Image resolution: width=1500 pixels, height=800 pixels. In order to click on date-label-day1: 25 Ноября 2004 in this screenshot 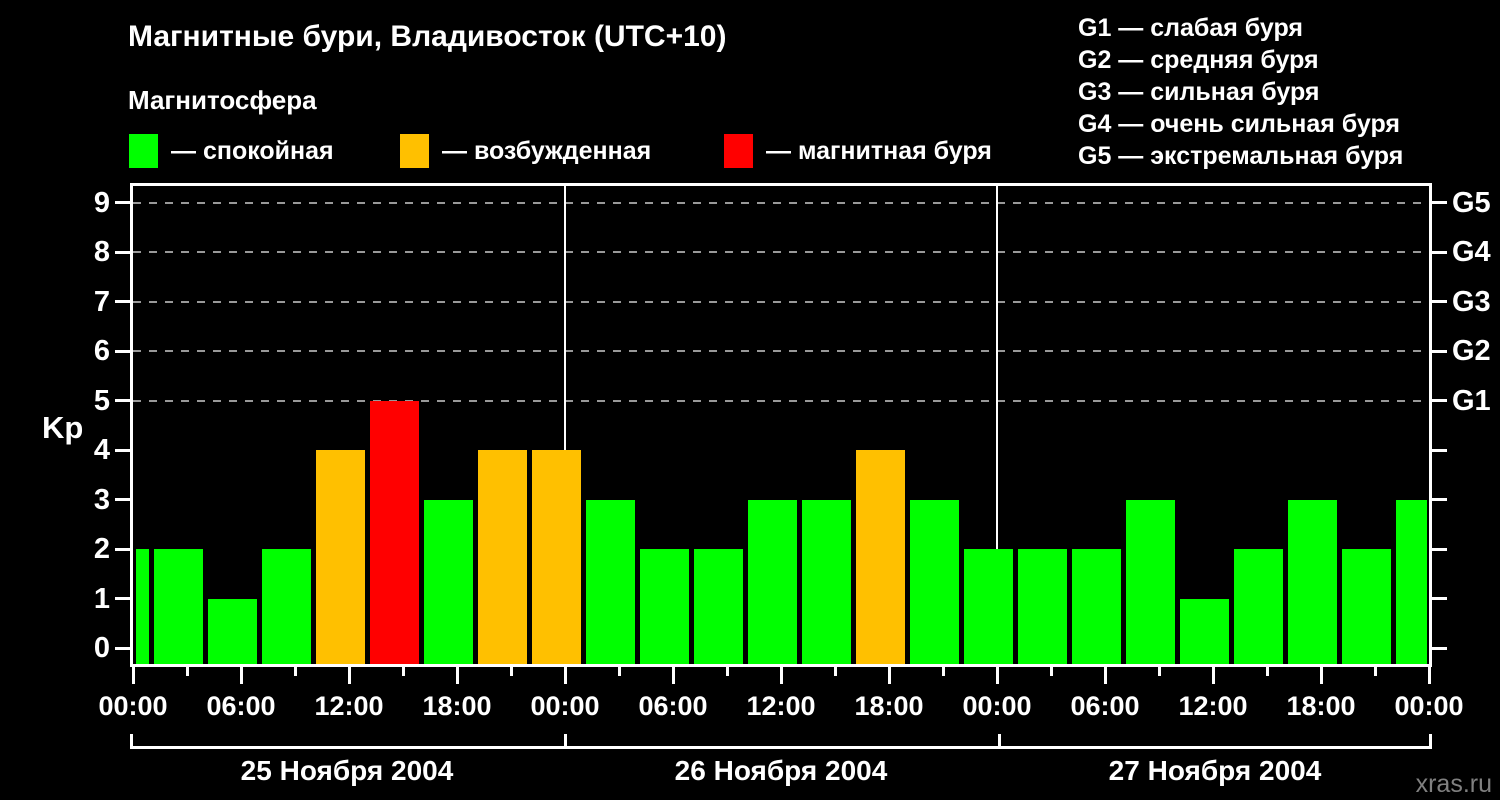, I will do `click(347, 770)`.